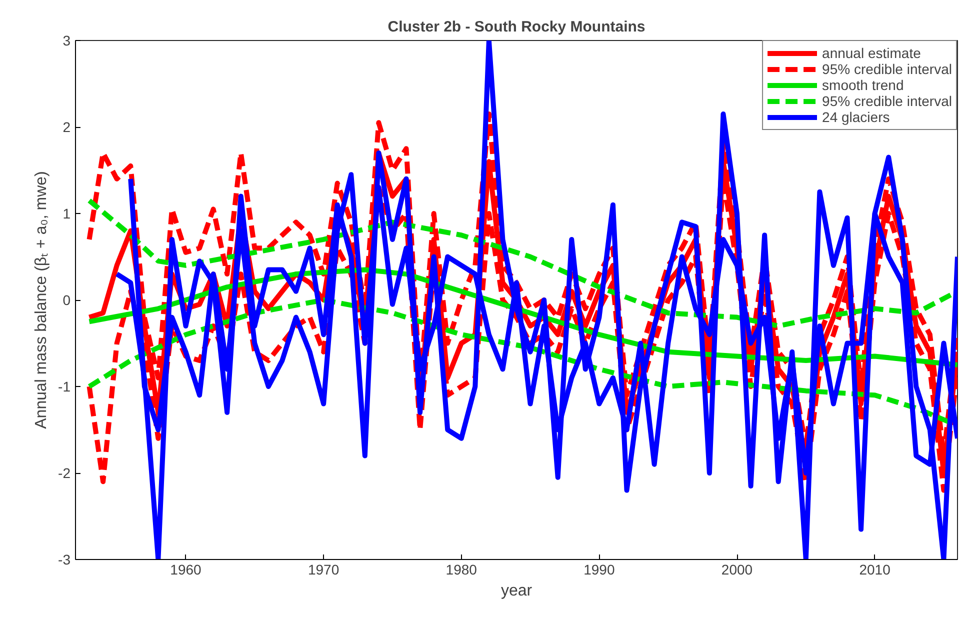  What do you see at coordinates (66, 40) in the screenshot?
I see `y-tick-label: 3` at bounding box center [66, 40].